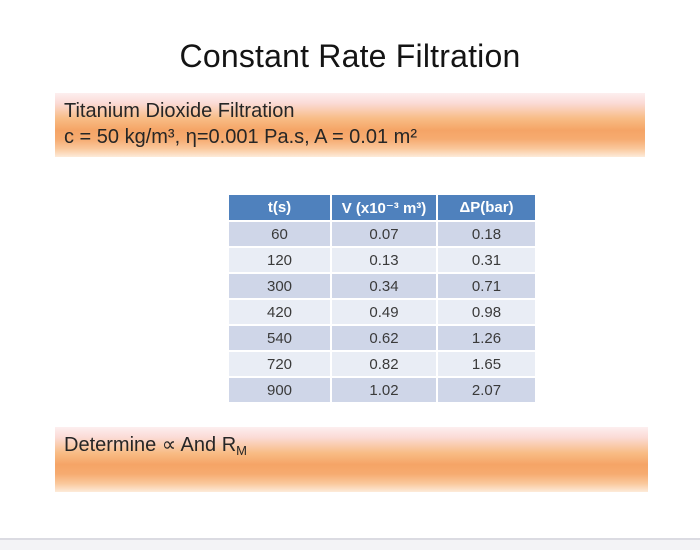 This screenshot has width=700, height=550. I want to click on col-header-time: t(s), so click(279, 207).